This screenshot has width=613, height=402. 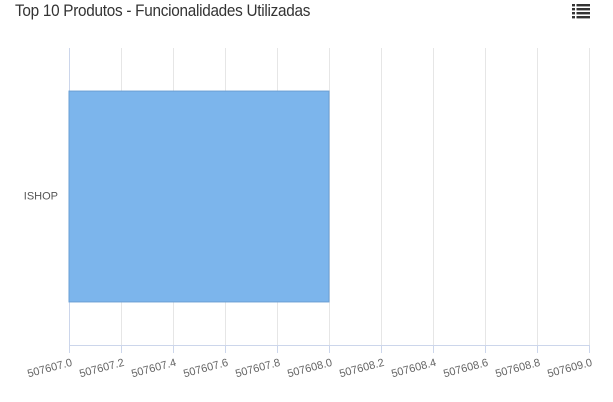 What do you see at coordinates (361, 368) in the screenshot?
I see `x-tick-label: 507608.2` at bounding box center [361, 368].